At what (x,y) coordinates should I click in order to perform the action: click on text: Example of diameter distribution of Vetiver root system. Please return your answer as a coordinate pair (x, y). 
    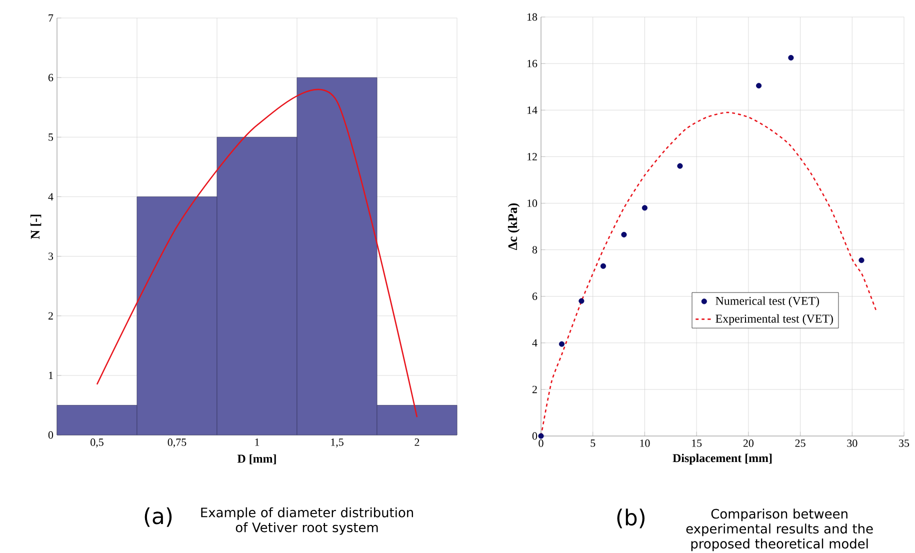
    Looking at the image, I should click on (307, 521).